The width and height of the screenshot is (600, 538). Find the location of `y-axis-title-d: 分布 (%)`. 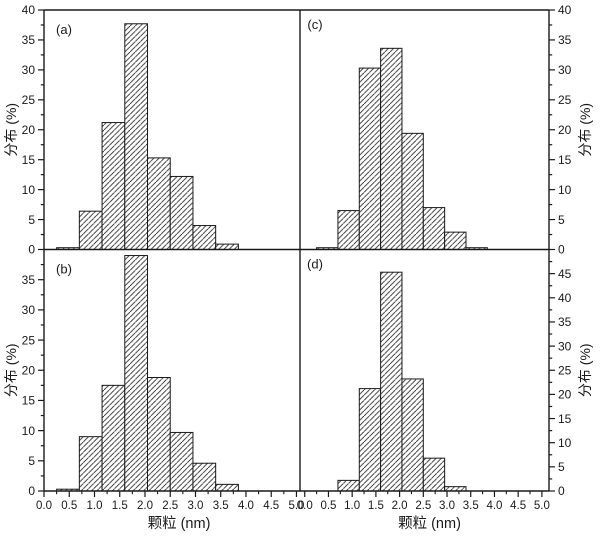

y-axis-title-d: 分布 (%) is located at coordinates (585, 370).